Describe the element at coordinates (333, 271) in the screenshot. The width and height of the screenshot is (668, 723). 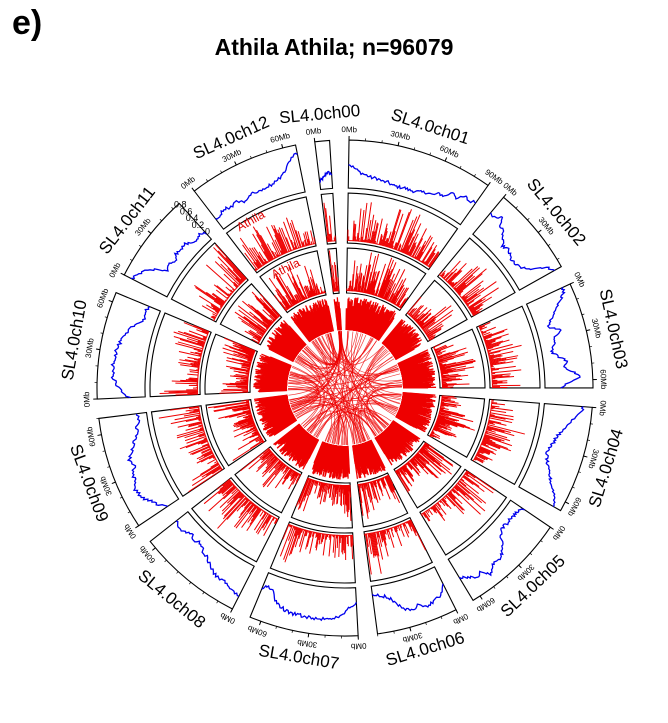
I see `histogram-inner-frame` at that location.